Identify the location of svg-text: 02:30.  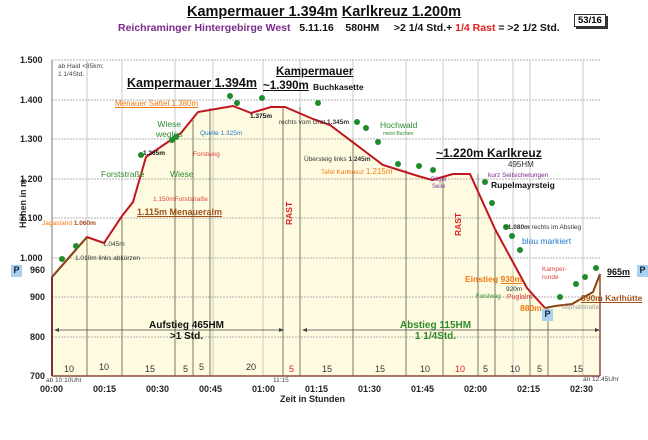
(581, 389).